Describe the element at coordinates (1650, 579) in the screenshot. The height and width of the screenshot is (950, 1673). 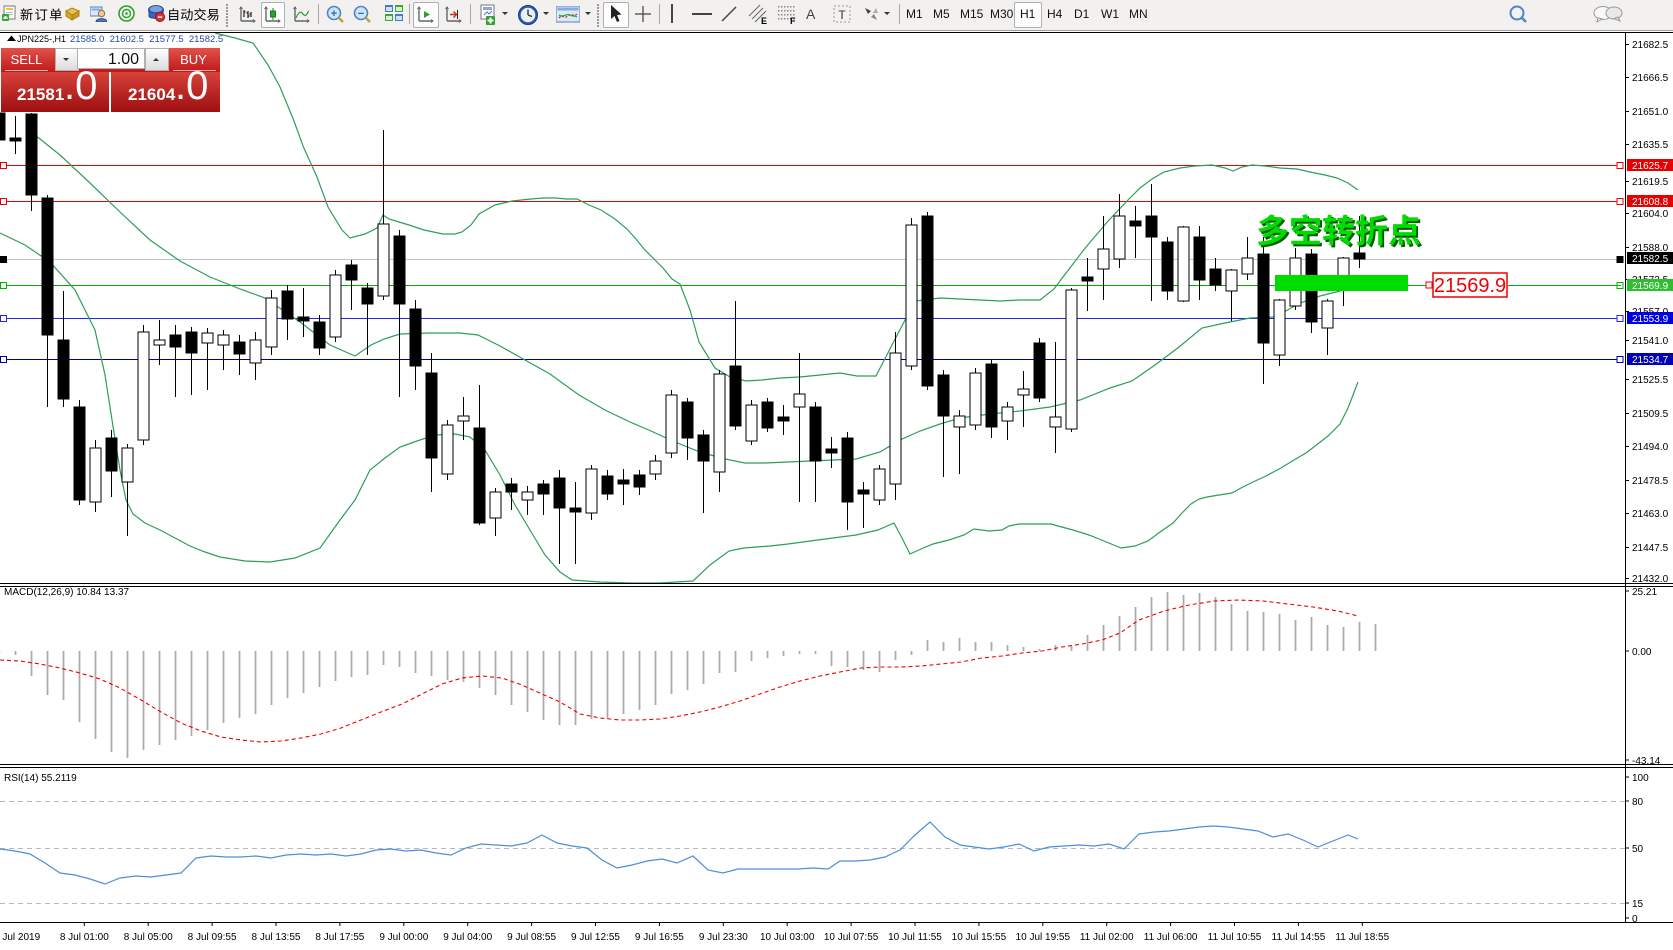
I see `svg-text: 21432.0` at that location.